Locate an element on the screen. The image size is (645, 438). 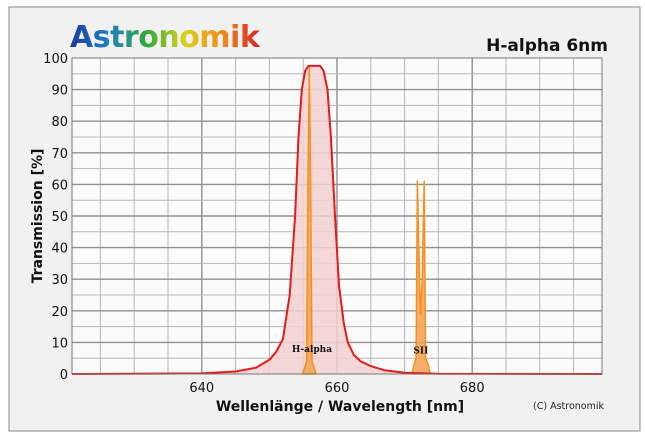
y-tick-label: 70 is located at coordinates (59, 154).